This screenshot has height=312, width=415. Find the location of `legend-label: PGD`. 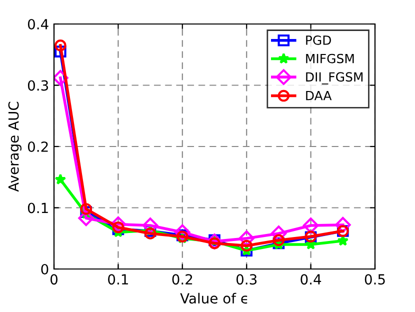

legend-label: PGD is located at coordinates (319, 40).